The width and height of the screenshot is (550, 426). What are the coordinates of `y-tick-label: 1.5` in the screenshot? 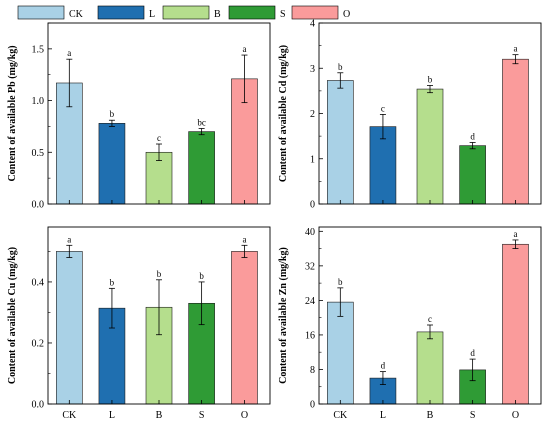 It's located at (38, 49).